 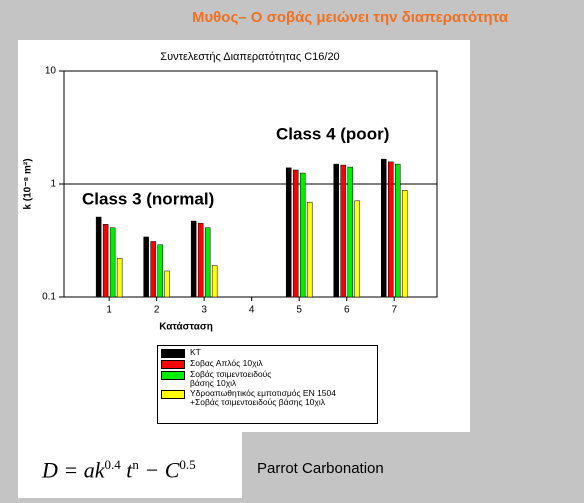 I want to click on y-tick-label: 0.1, so click(x=49, y=297).